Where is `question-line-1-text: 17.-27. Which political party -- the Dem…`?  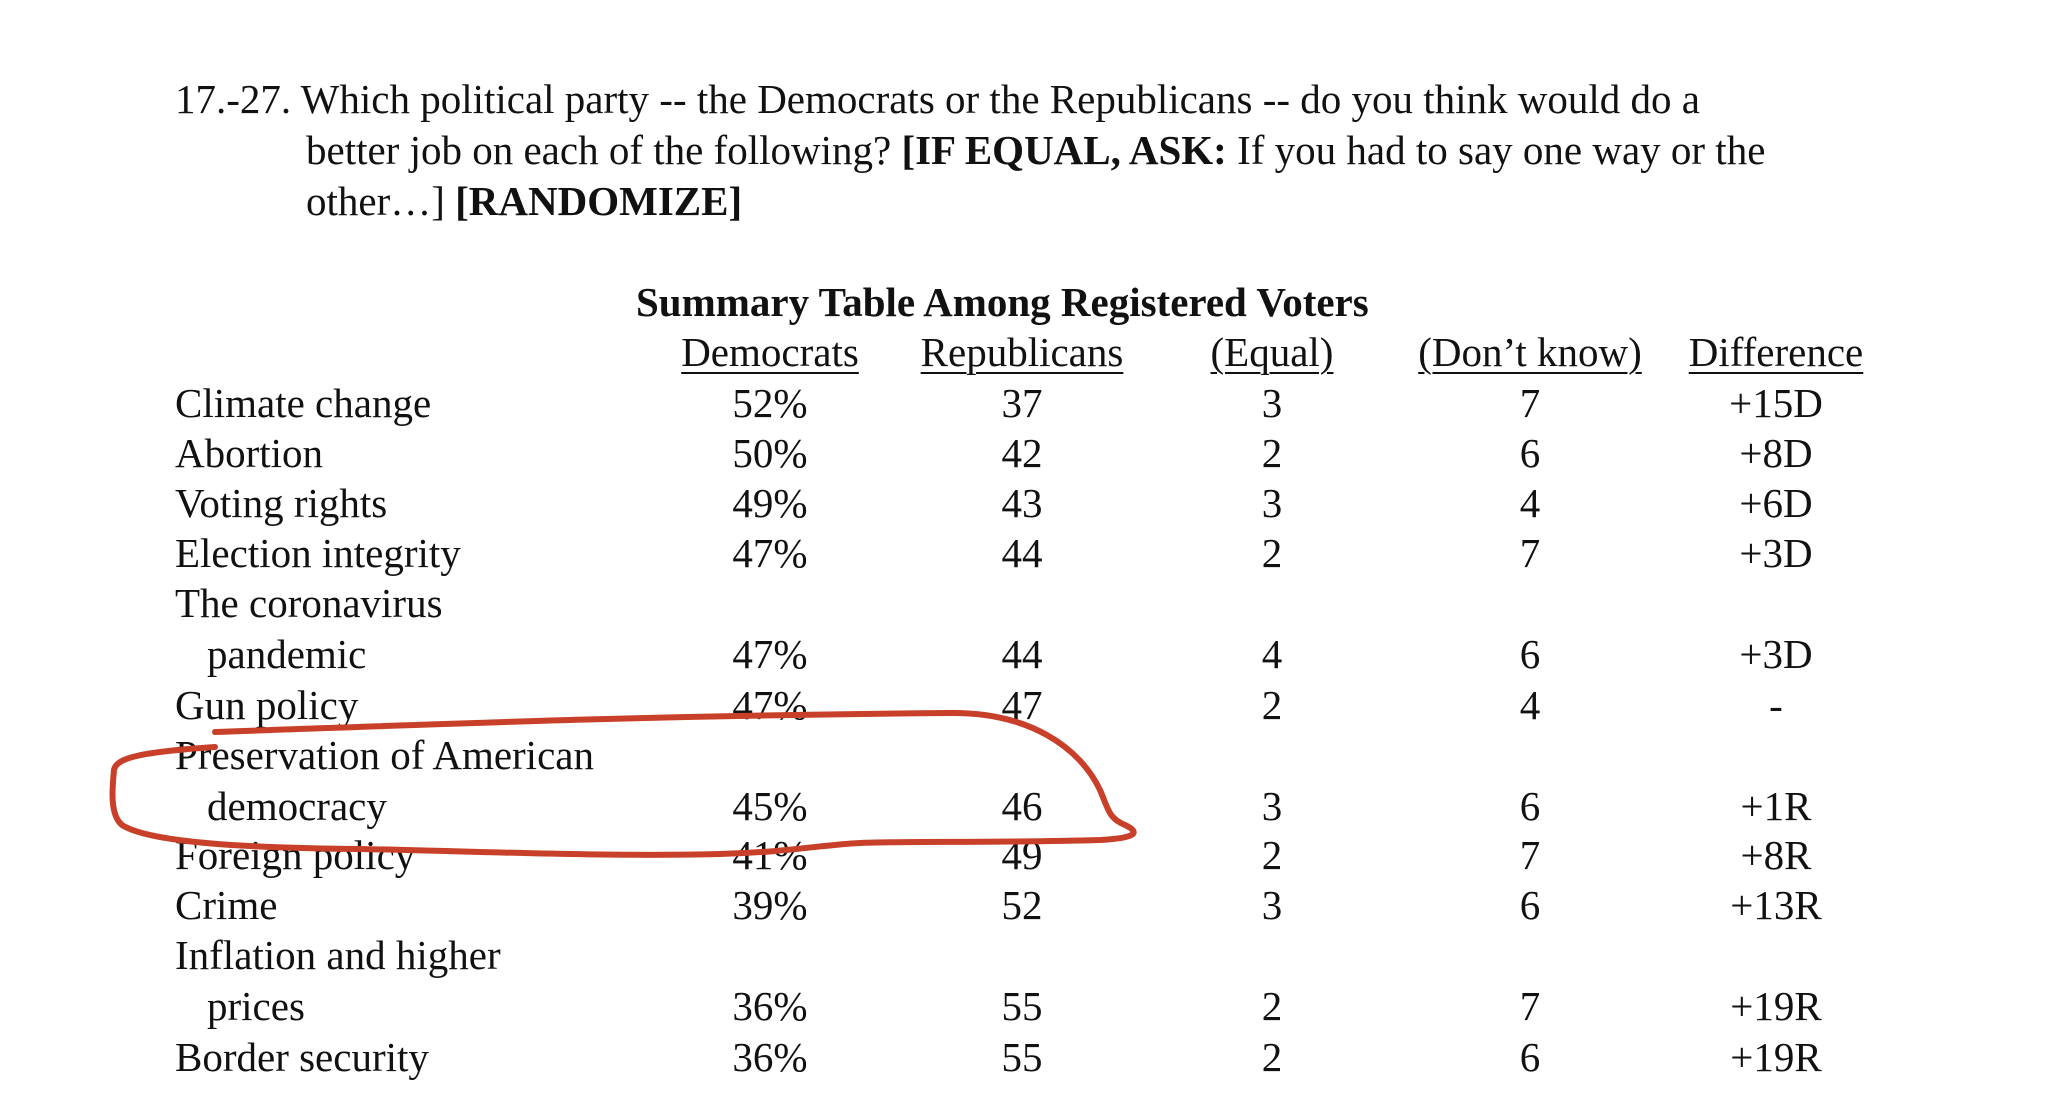
question-line-1-text: 17.-27. Which political party -- the Dem… is located at coordinates (937, 99).